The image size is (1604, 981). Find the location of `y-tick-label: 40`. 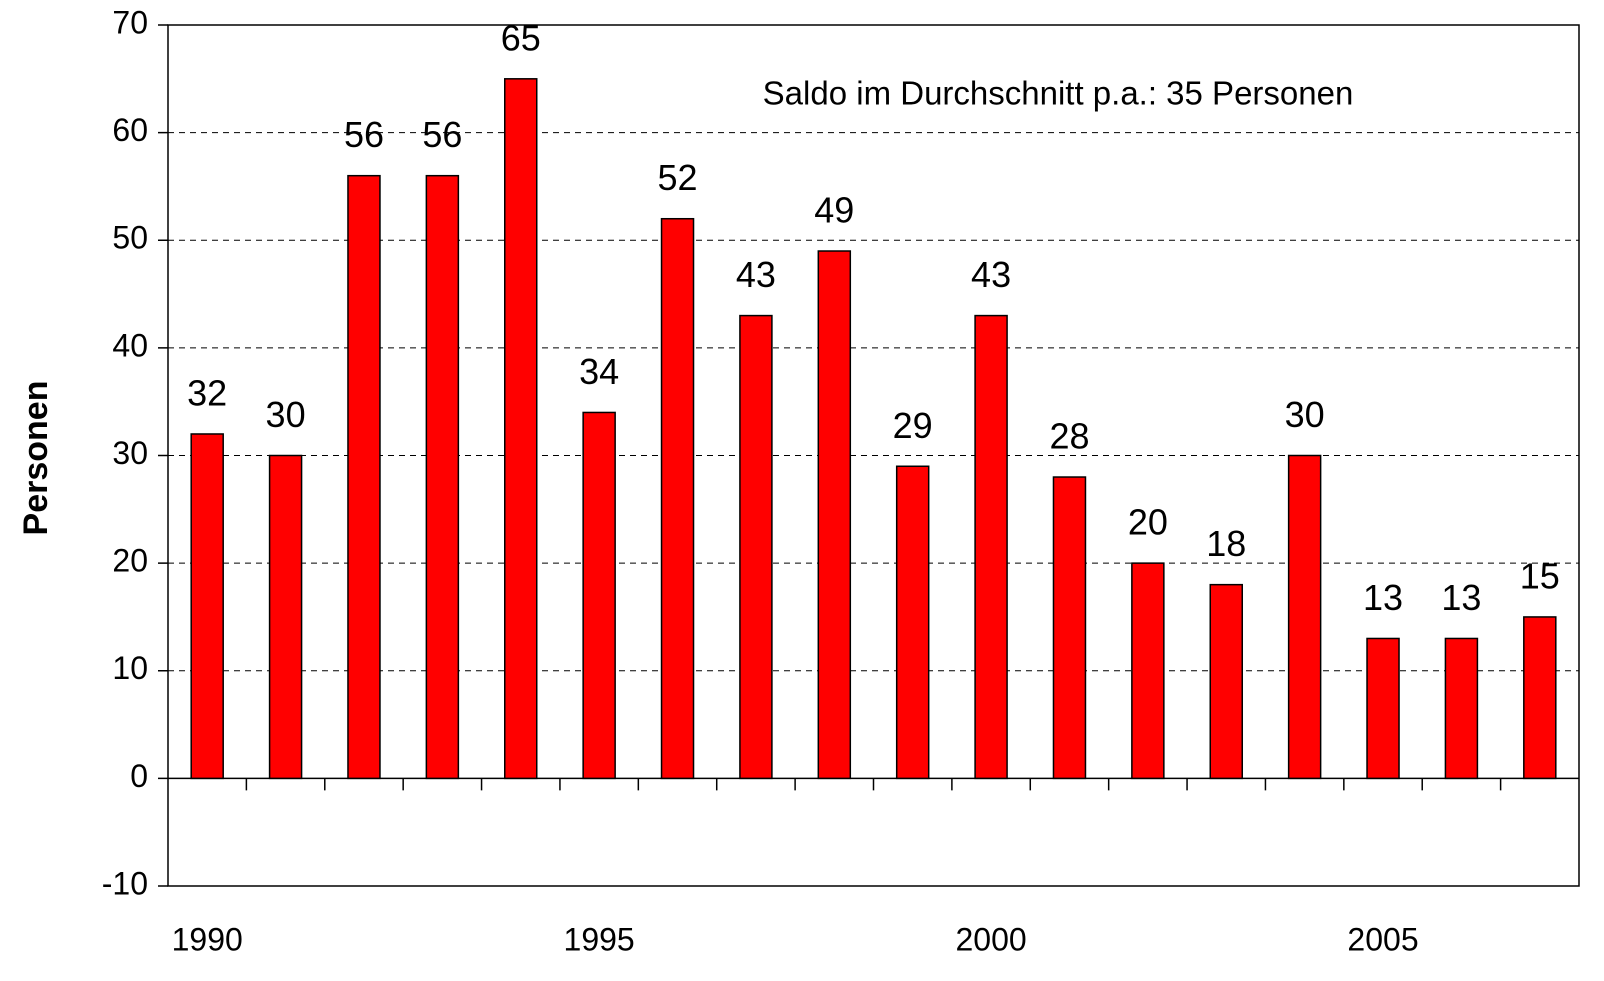

y-tick-label: 40 is located at coordinates (130, 345).